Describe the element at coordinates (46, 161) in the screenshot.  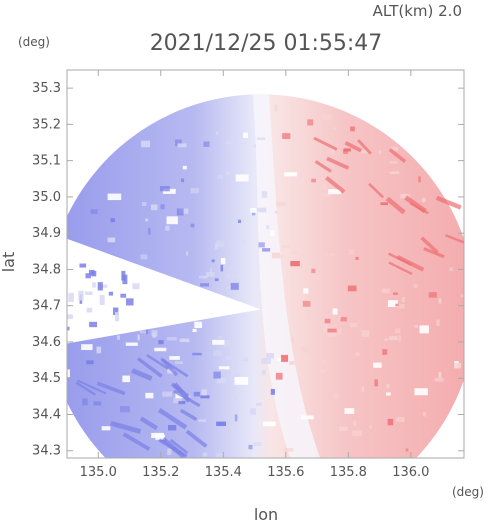
I see `y-tick-label: 35.1` at that location.